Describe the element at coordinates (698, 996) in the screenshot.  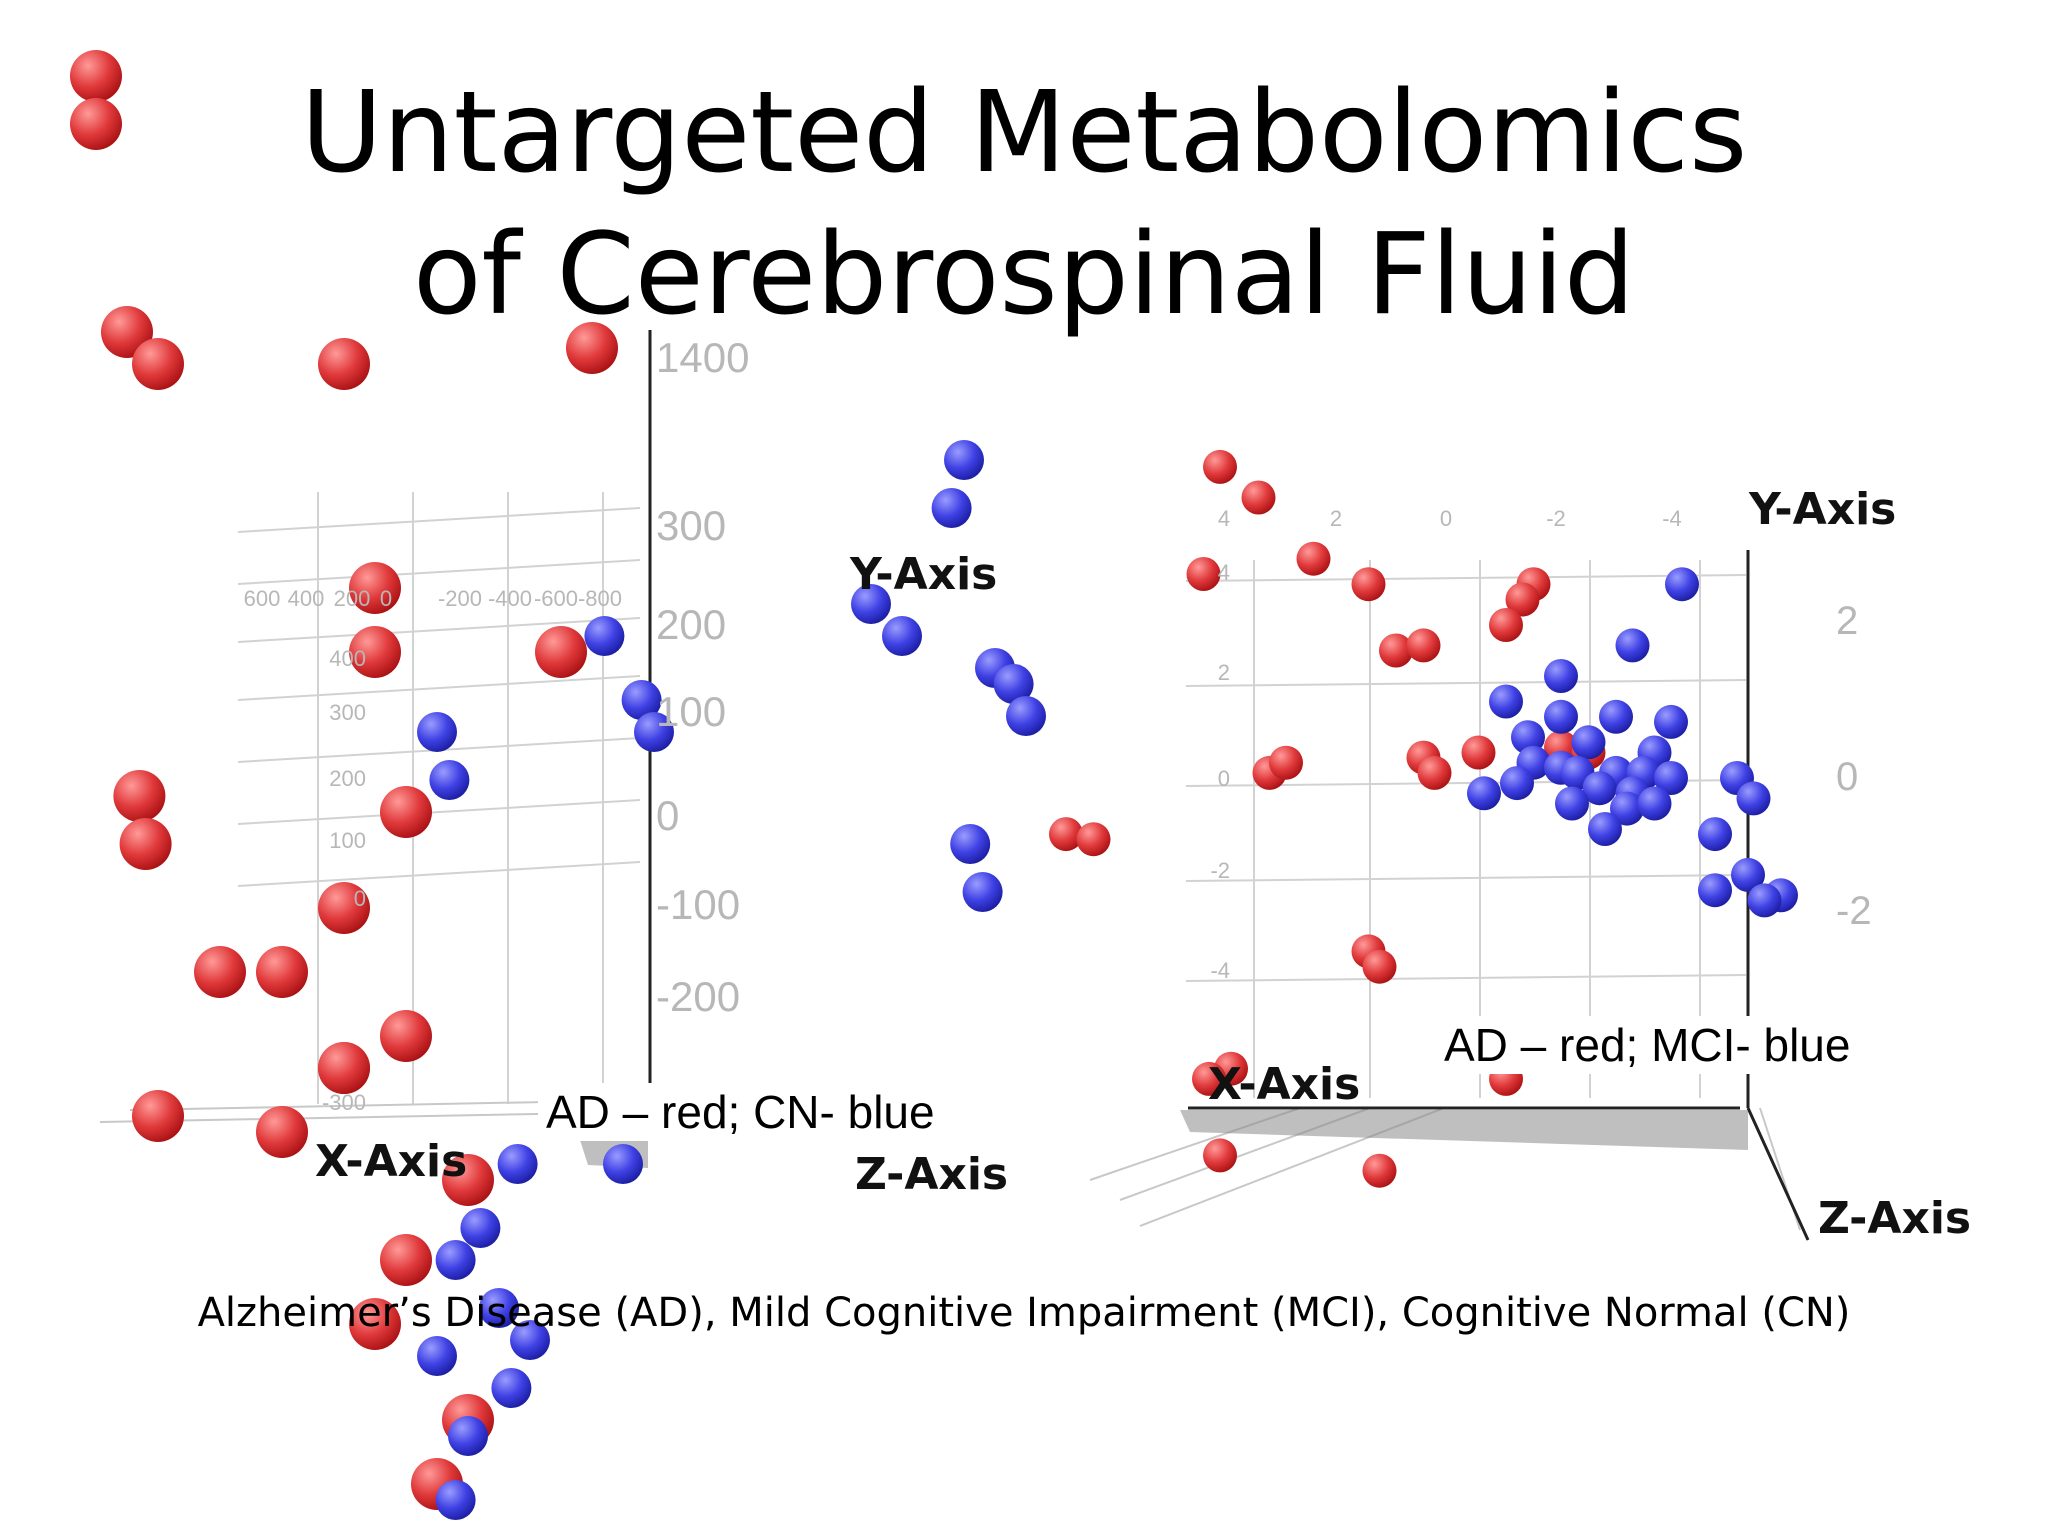
I see `left-y-tick-label: -200` at that location.